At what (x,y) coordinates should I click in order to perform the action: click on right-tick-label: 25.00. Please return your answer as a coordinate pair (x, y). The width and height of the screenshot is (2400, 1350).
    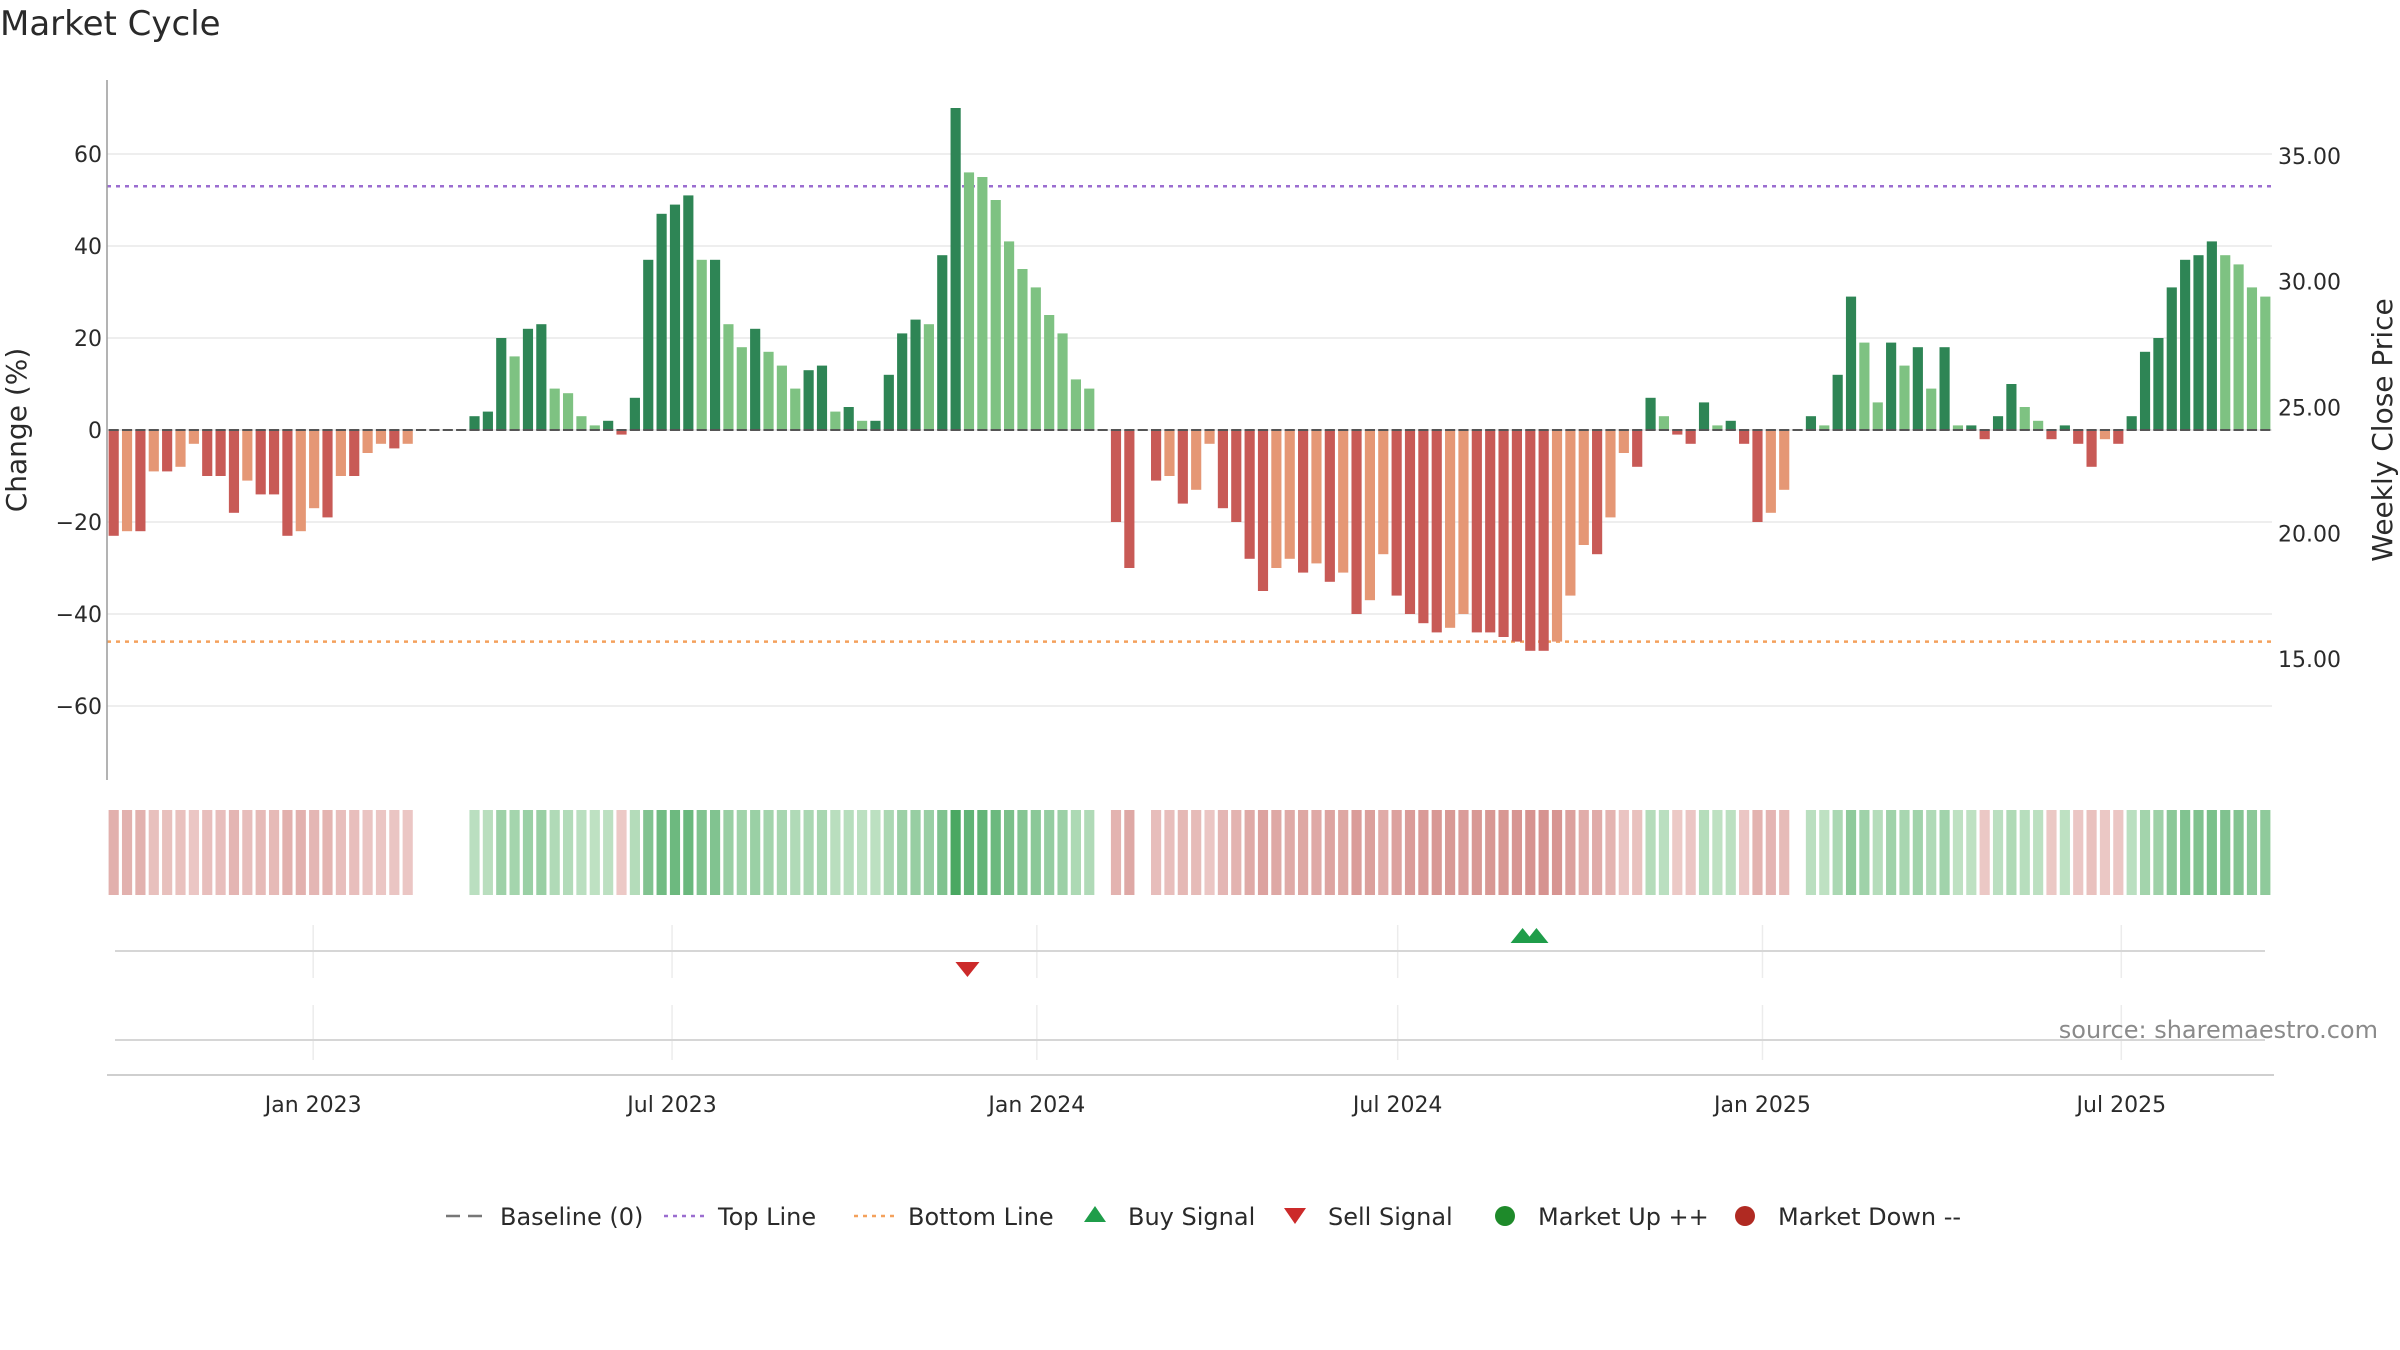
    Looking at the image, I should click on (2309, 408).